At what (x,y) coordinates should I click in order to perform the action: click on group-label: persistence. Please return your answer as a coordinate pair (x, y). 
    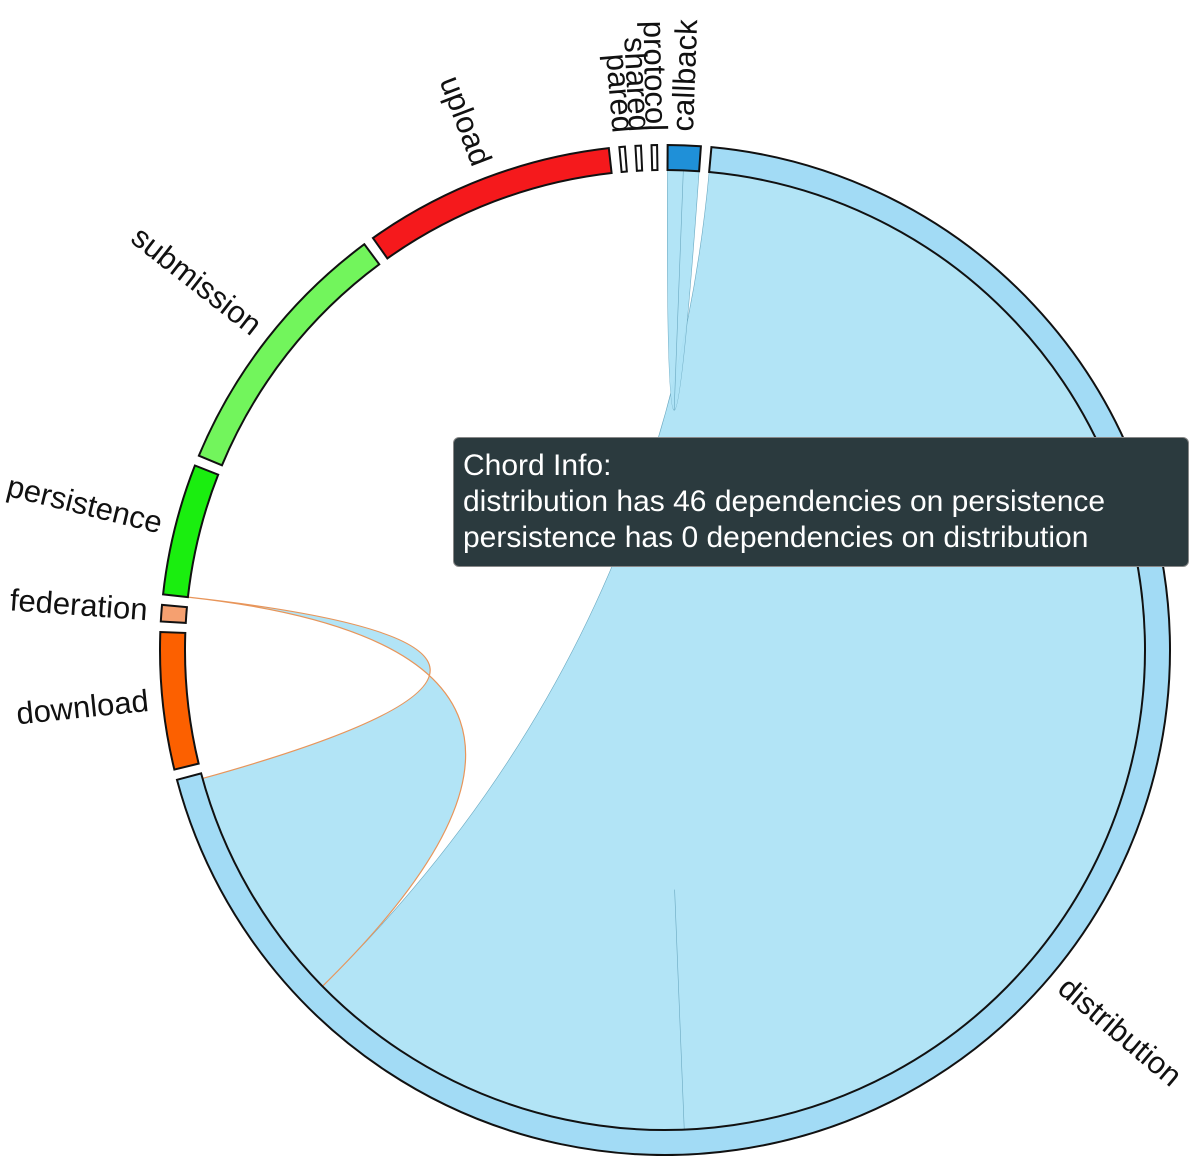
    Looking at the image, I should click on (85, 504).